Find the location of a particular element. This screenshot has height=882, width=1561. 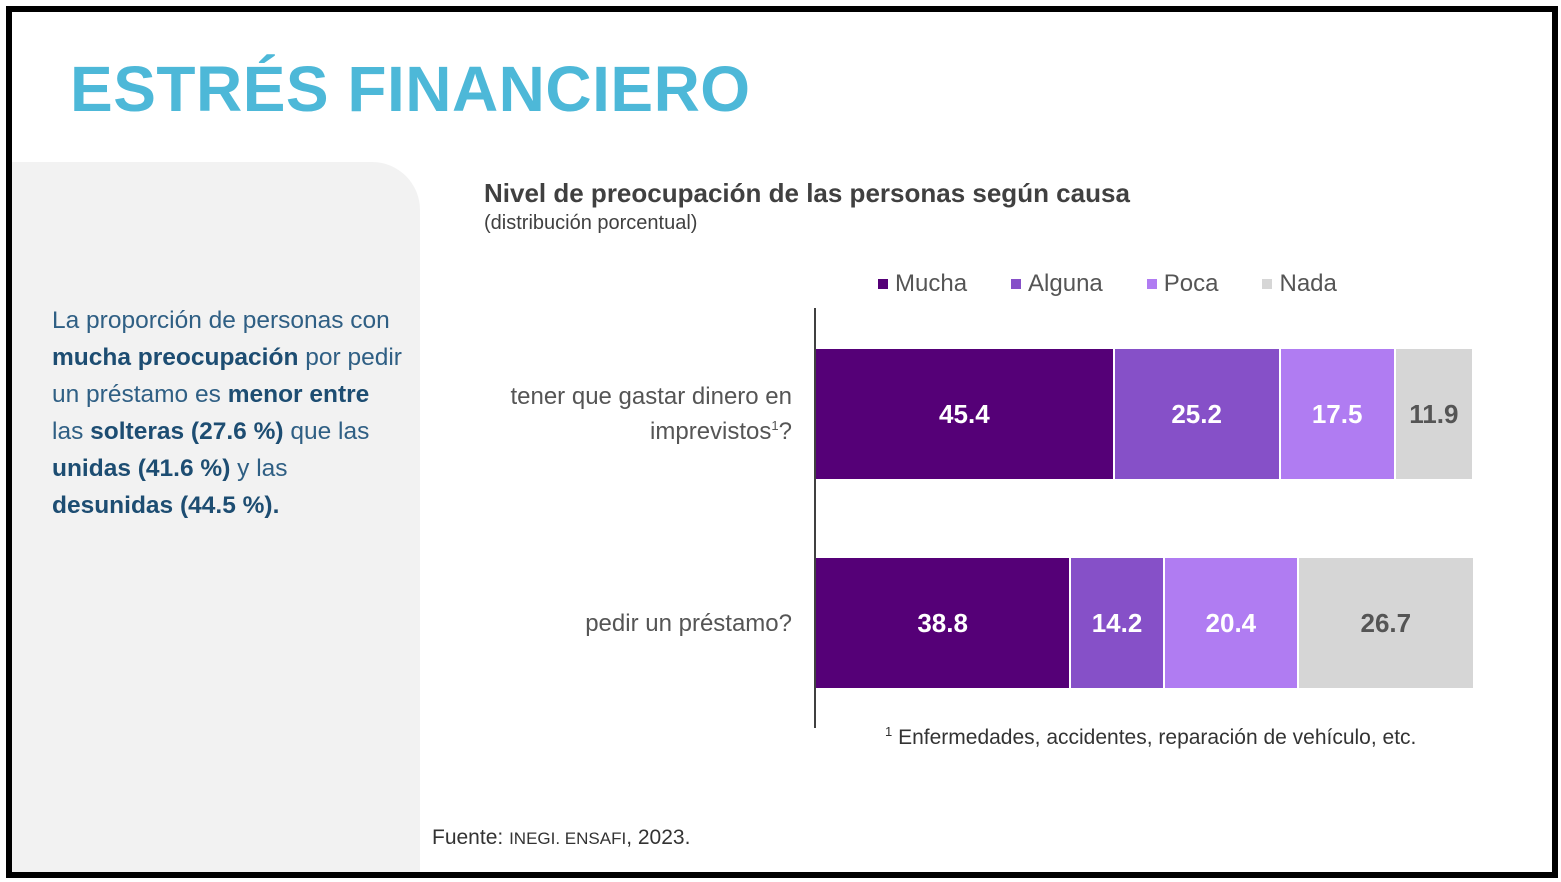

bar-segment-nada: 26.7 is located at coordinates (1386, 623).